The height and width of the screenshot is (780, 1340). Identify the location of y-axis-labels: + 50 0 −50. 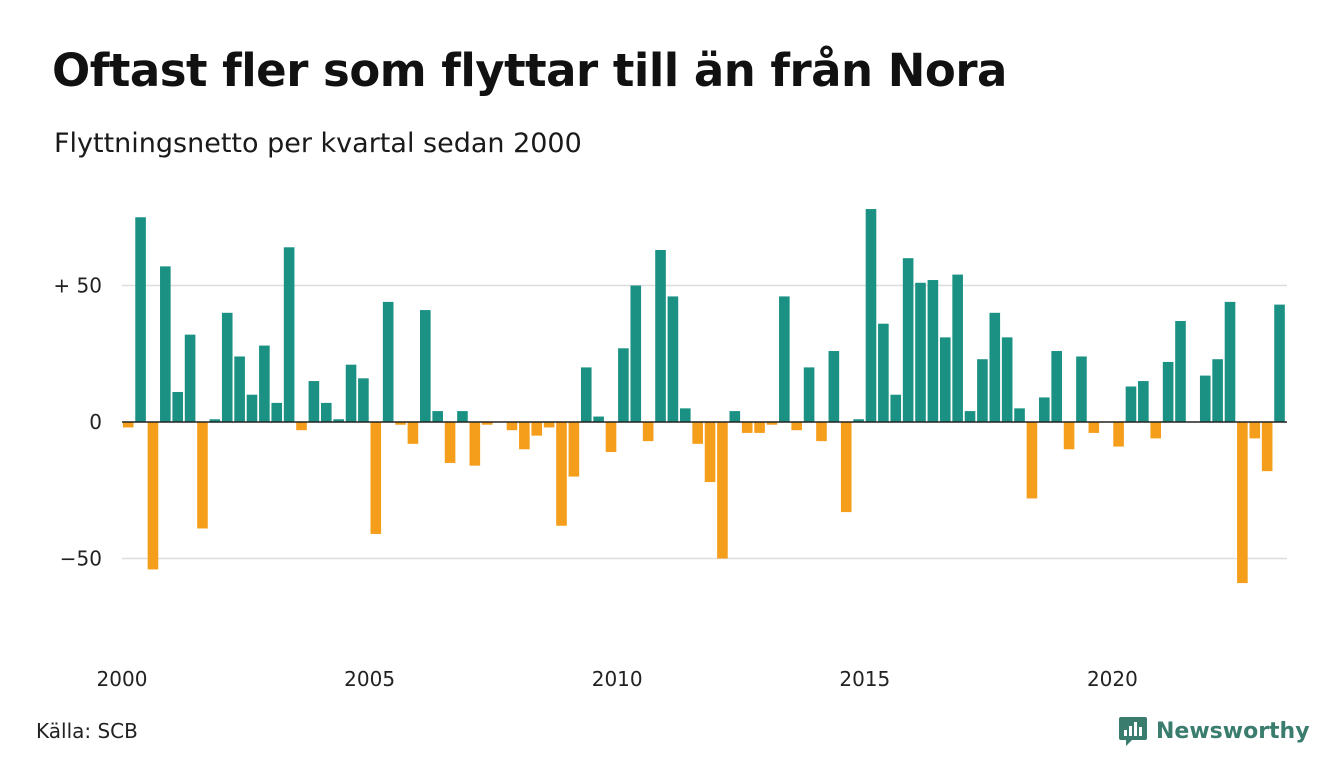
(77, 422).